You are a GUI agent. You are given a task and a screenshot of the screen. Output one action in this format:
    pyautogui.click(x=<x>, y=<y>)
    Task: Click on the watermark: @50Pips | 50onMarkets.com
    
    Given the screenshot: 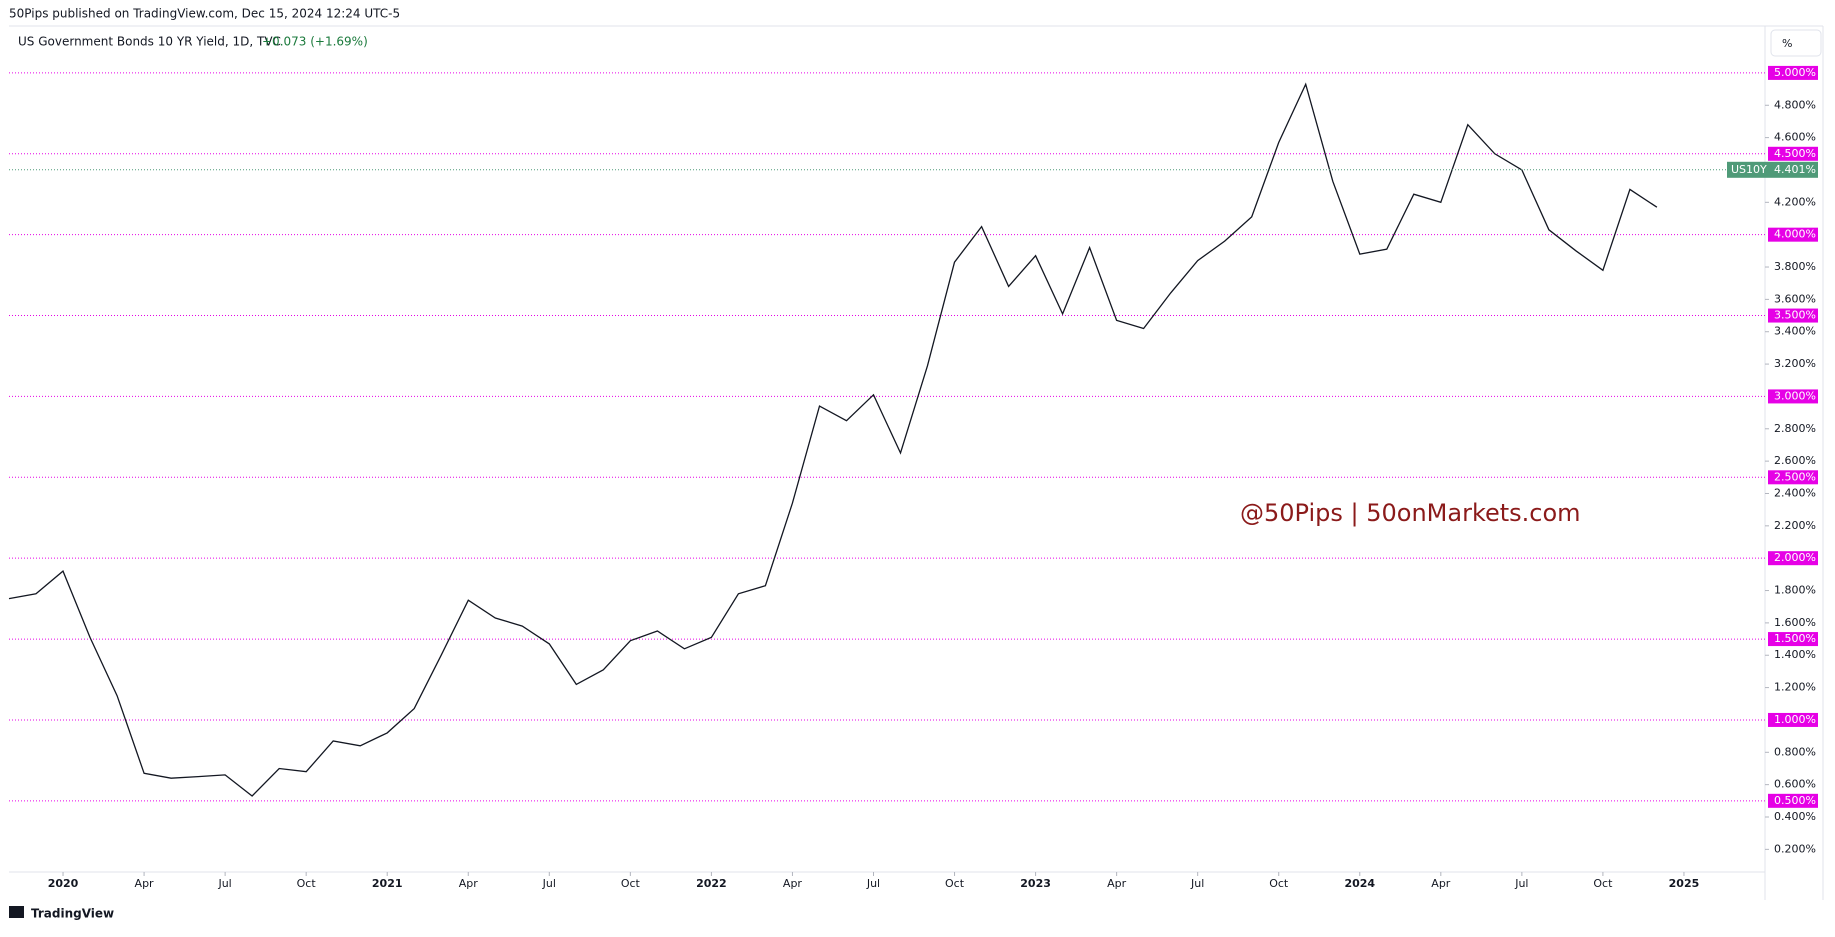 What is the action you would take?
    pyautogui.click(x=1410, y=513)
    